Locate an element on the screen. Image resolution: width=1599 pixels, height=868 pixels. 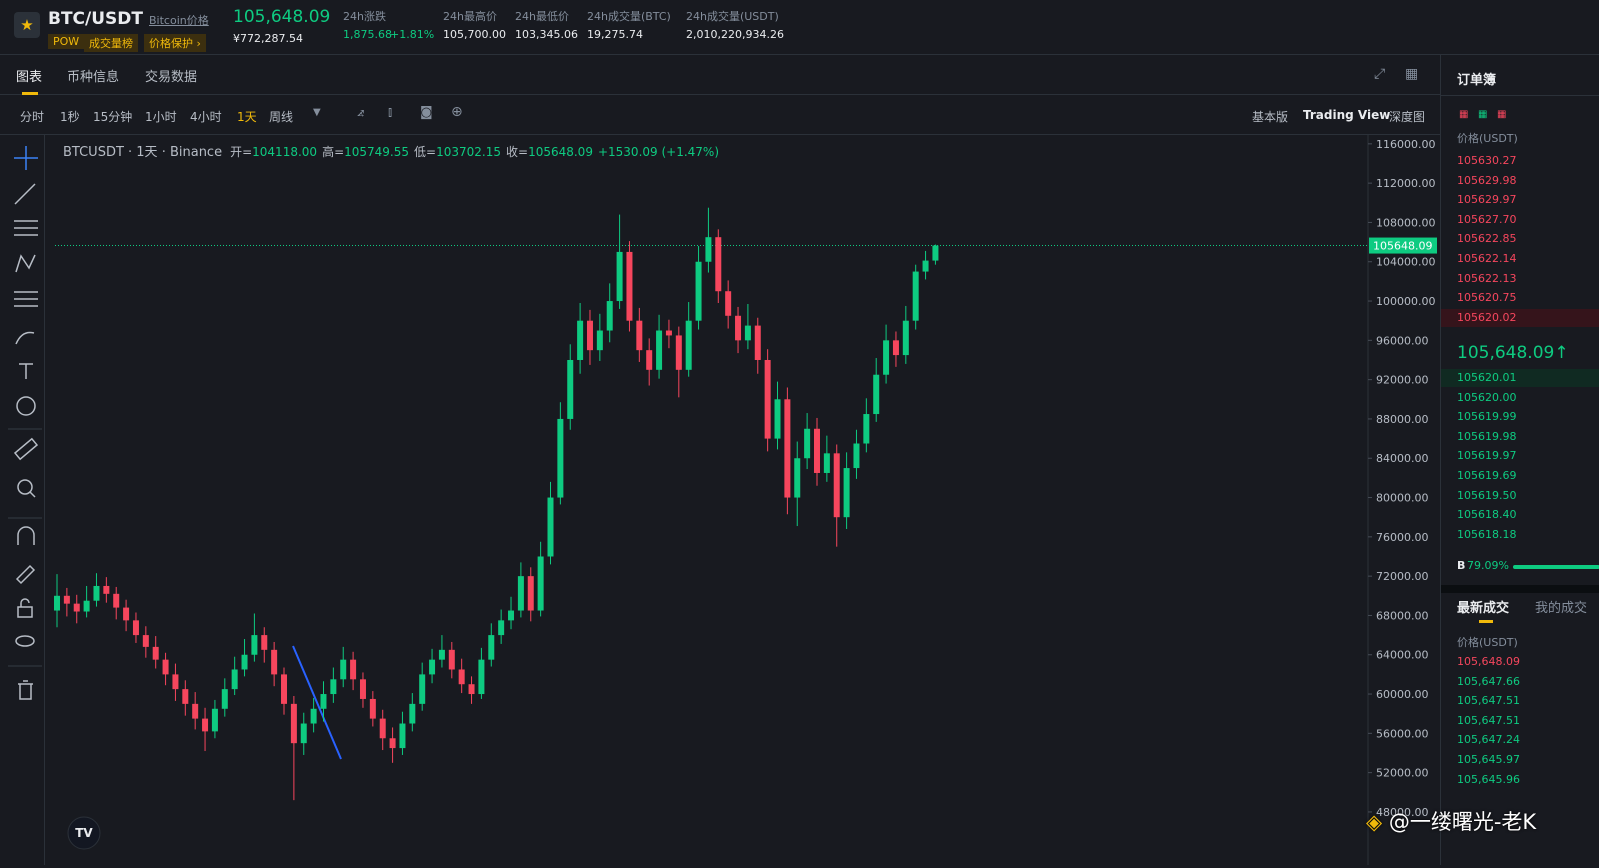
interval: 1小时 is located at coordinates (161, 117).